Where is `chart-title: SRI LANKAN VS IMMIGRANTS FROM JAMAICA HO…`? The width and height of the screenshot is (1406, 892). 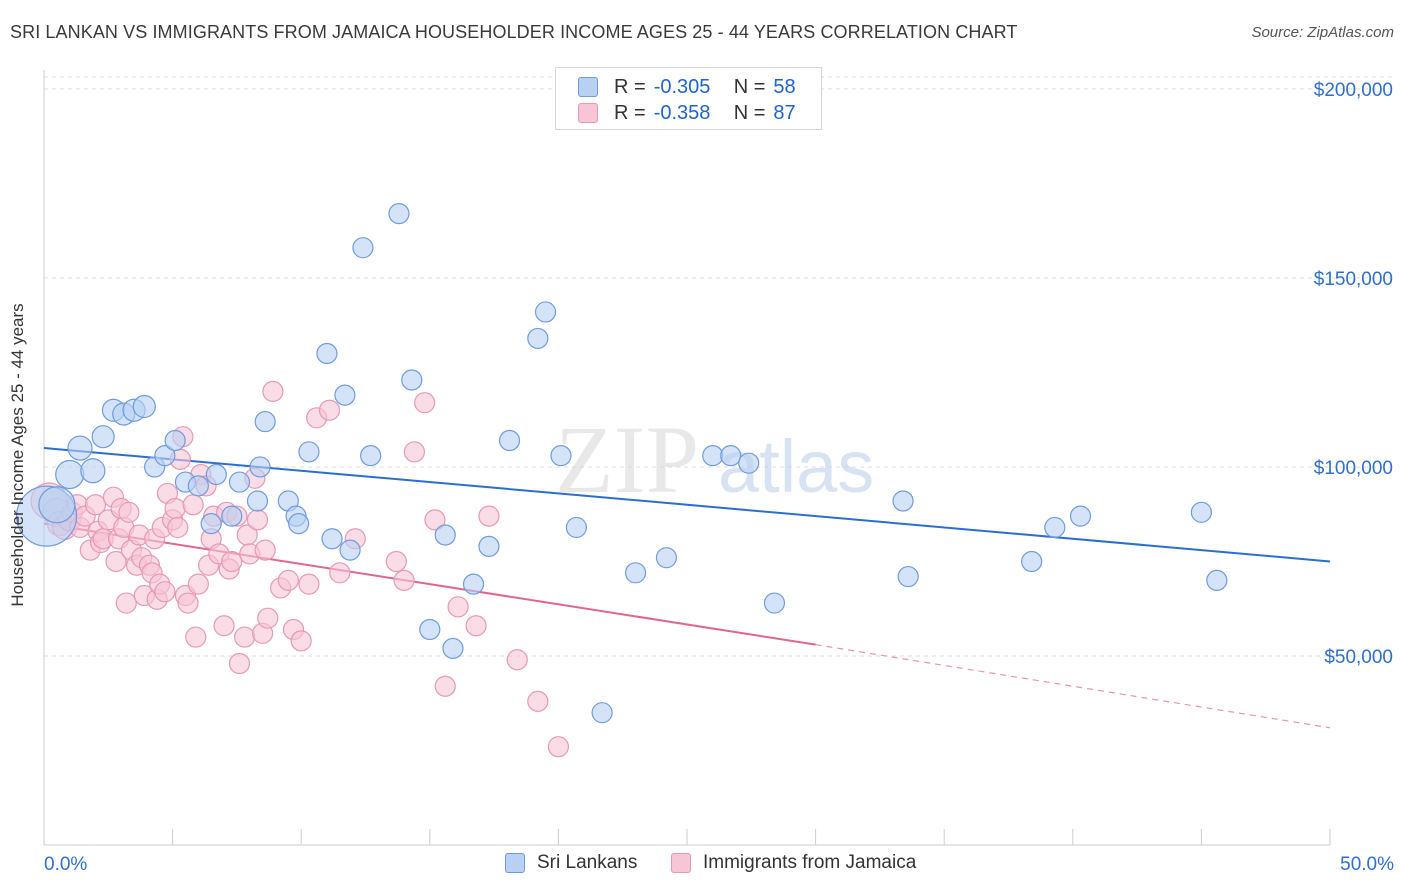
chart-title: SRI LANKAN VS IMMIGRANTS FROM JAMAICA HO… is located at coordinates (514, 32).